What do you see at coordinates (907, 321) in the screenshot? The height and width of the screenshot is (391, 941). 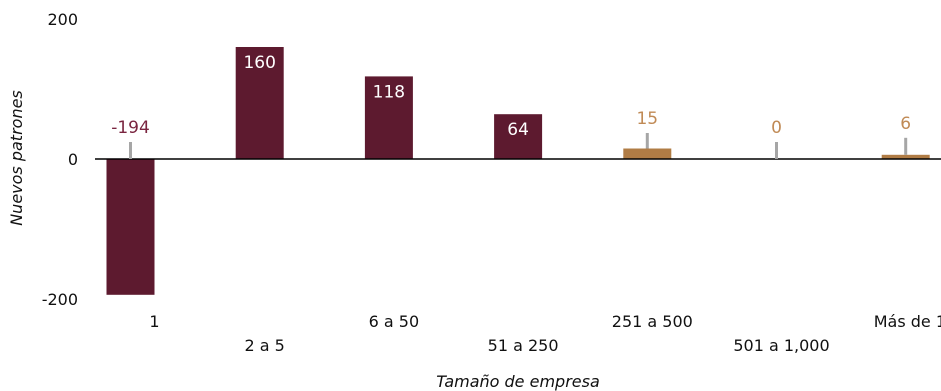 I see `category-label-6: Más de 1,000` at bounding box center [907, 321].